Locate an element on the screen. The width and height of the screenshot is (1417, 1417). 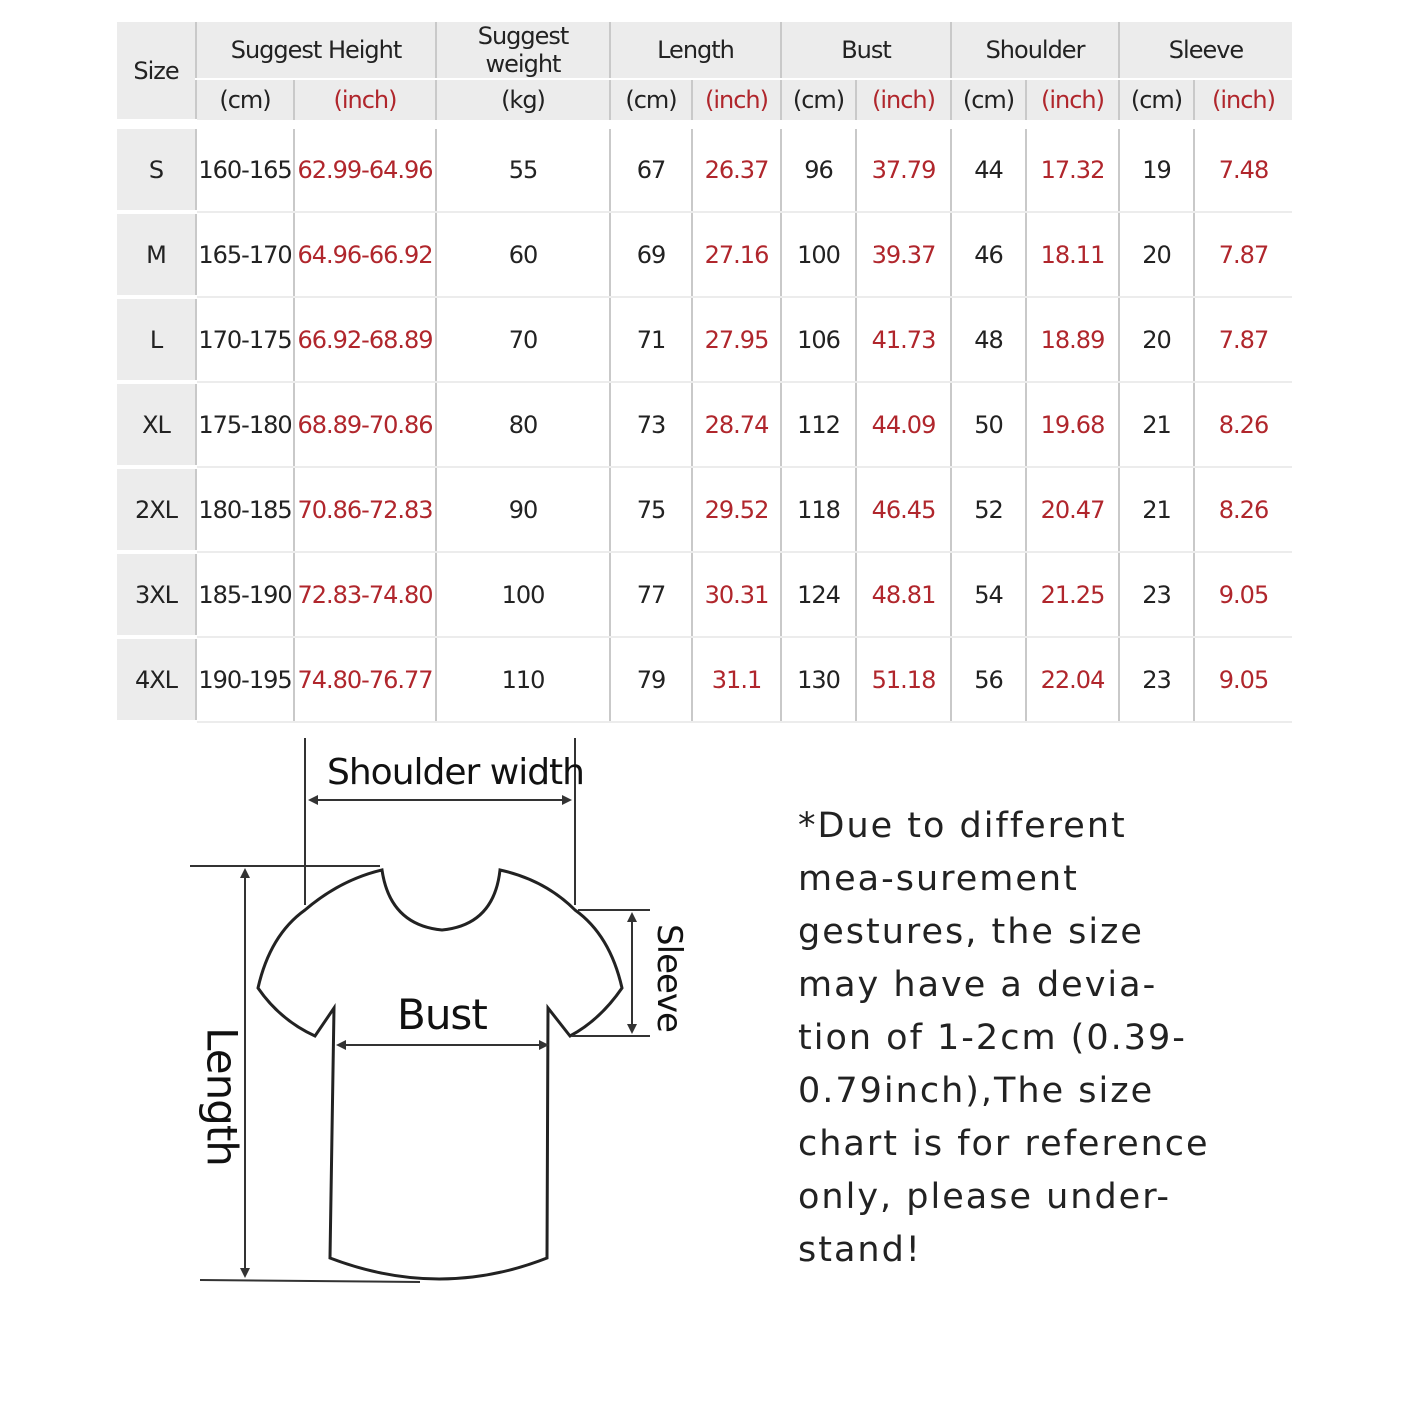
value-cell: 68.89-70.86 is located at coordinates (364, 425).